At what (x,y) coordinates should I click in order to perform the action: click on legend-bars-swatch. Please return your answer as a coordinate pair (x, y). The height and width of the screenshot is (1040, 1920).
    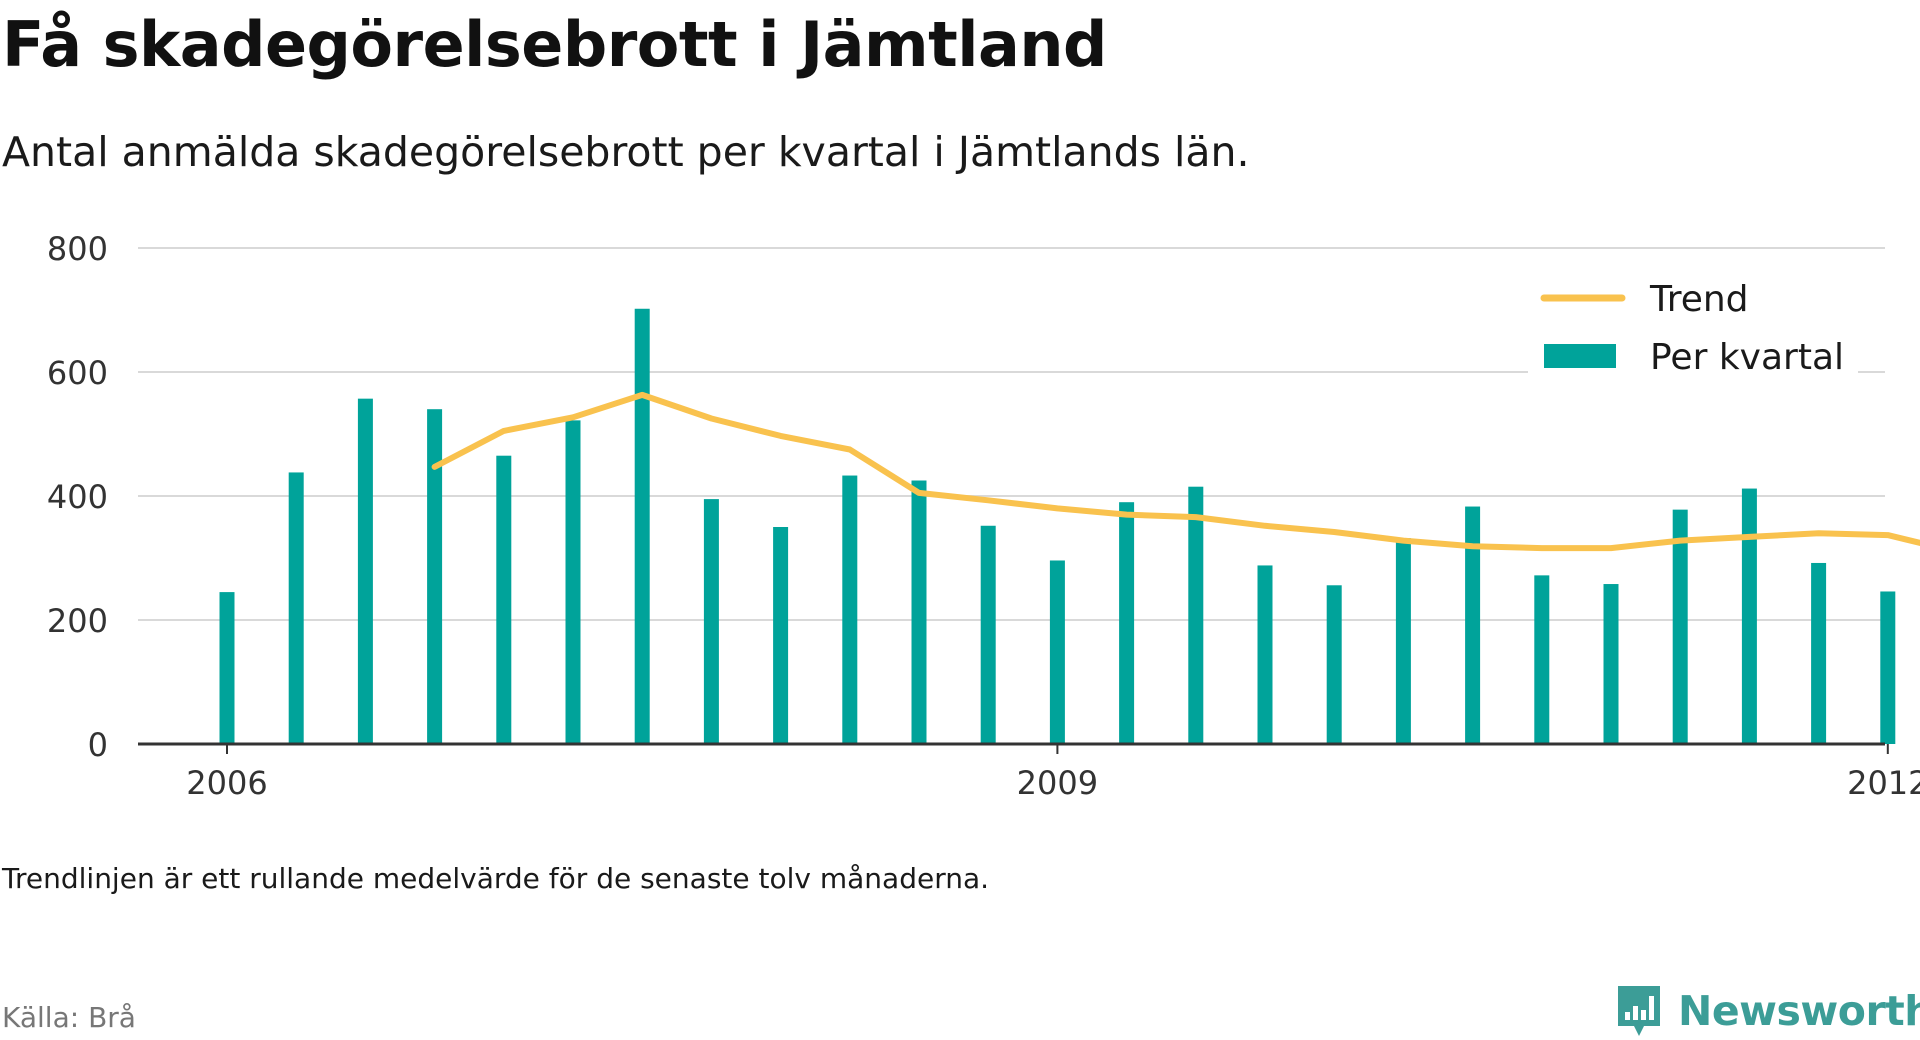
    Looking at the image, I should click on (1580, 356).